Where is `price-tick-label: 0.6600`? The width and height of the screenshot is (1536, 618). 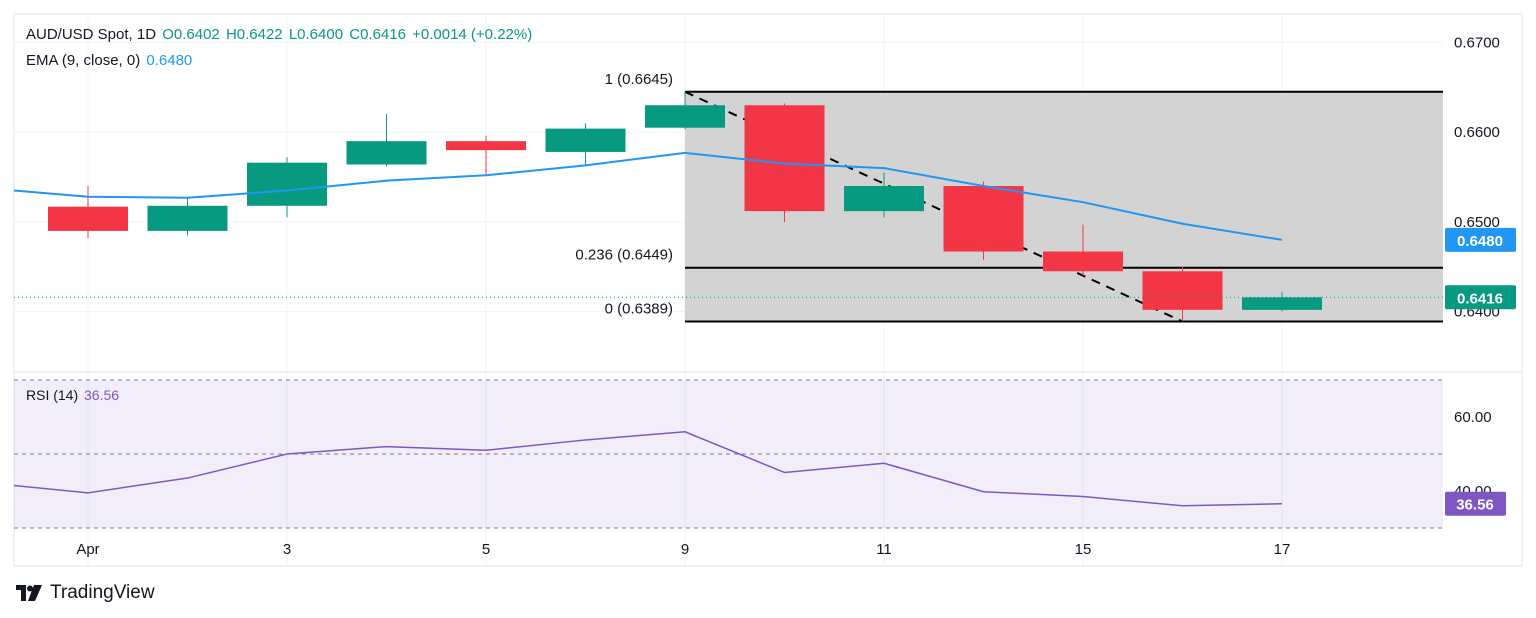
price-tick-label: 0.6600 is located at coordinates (1477, 132).